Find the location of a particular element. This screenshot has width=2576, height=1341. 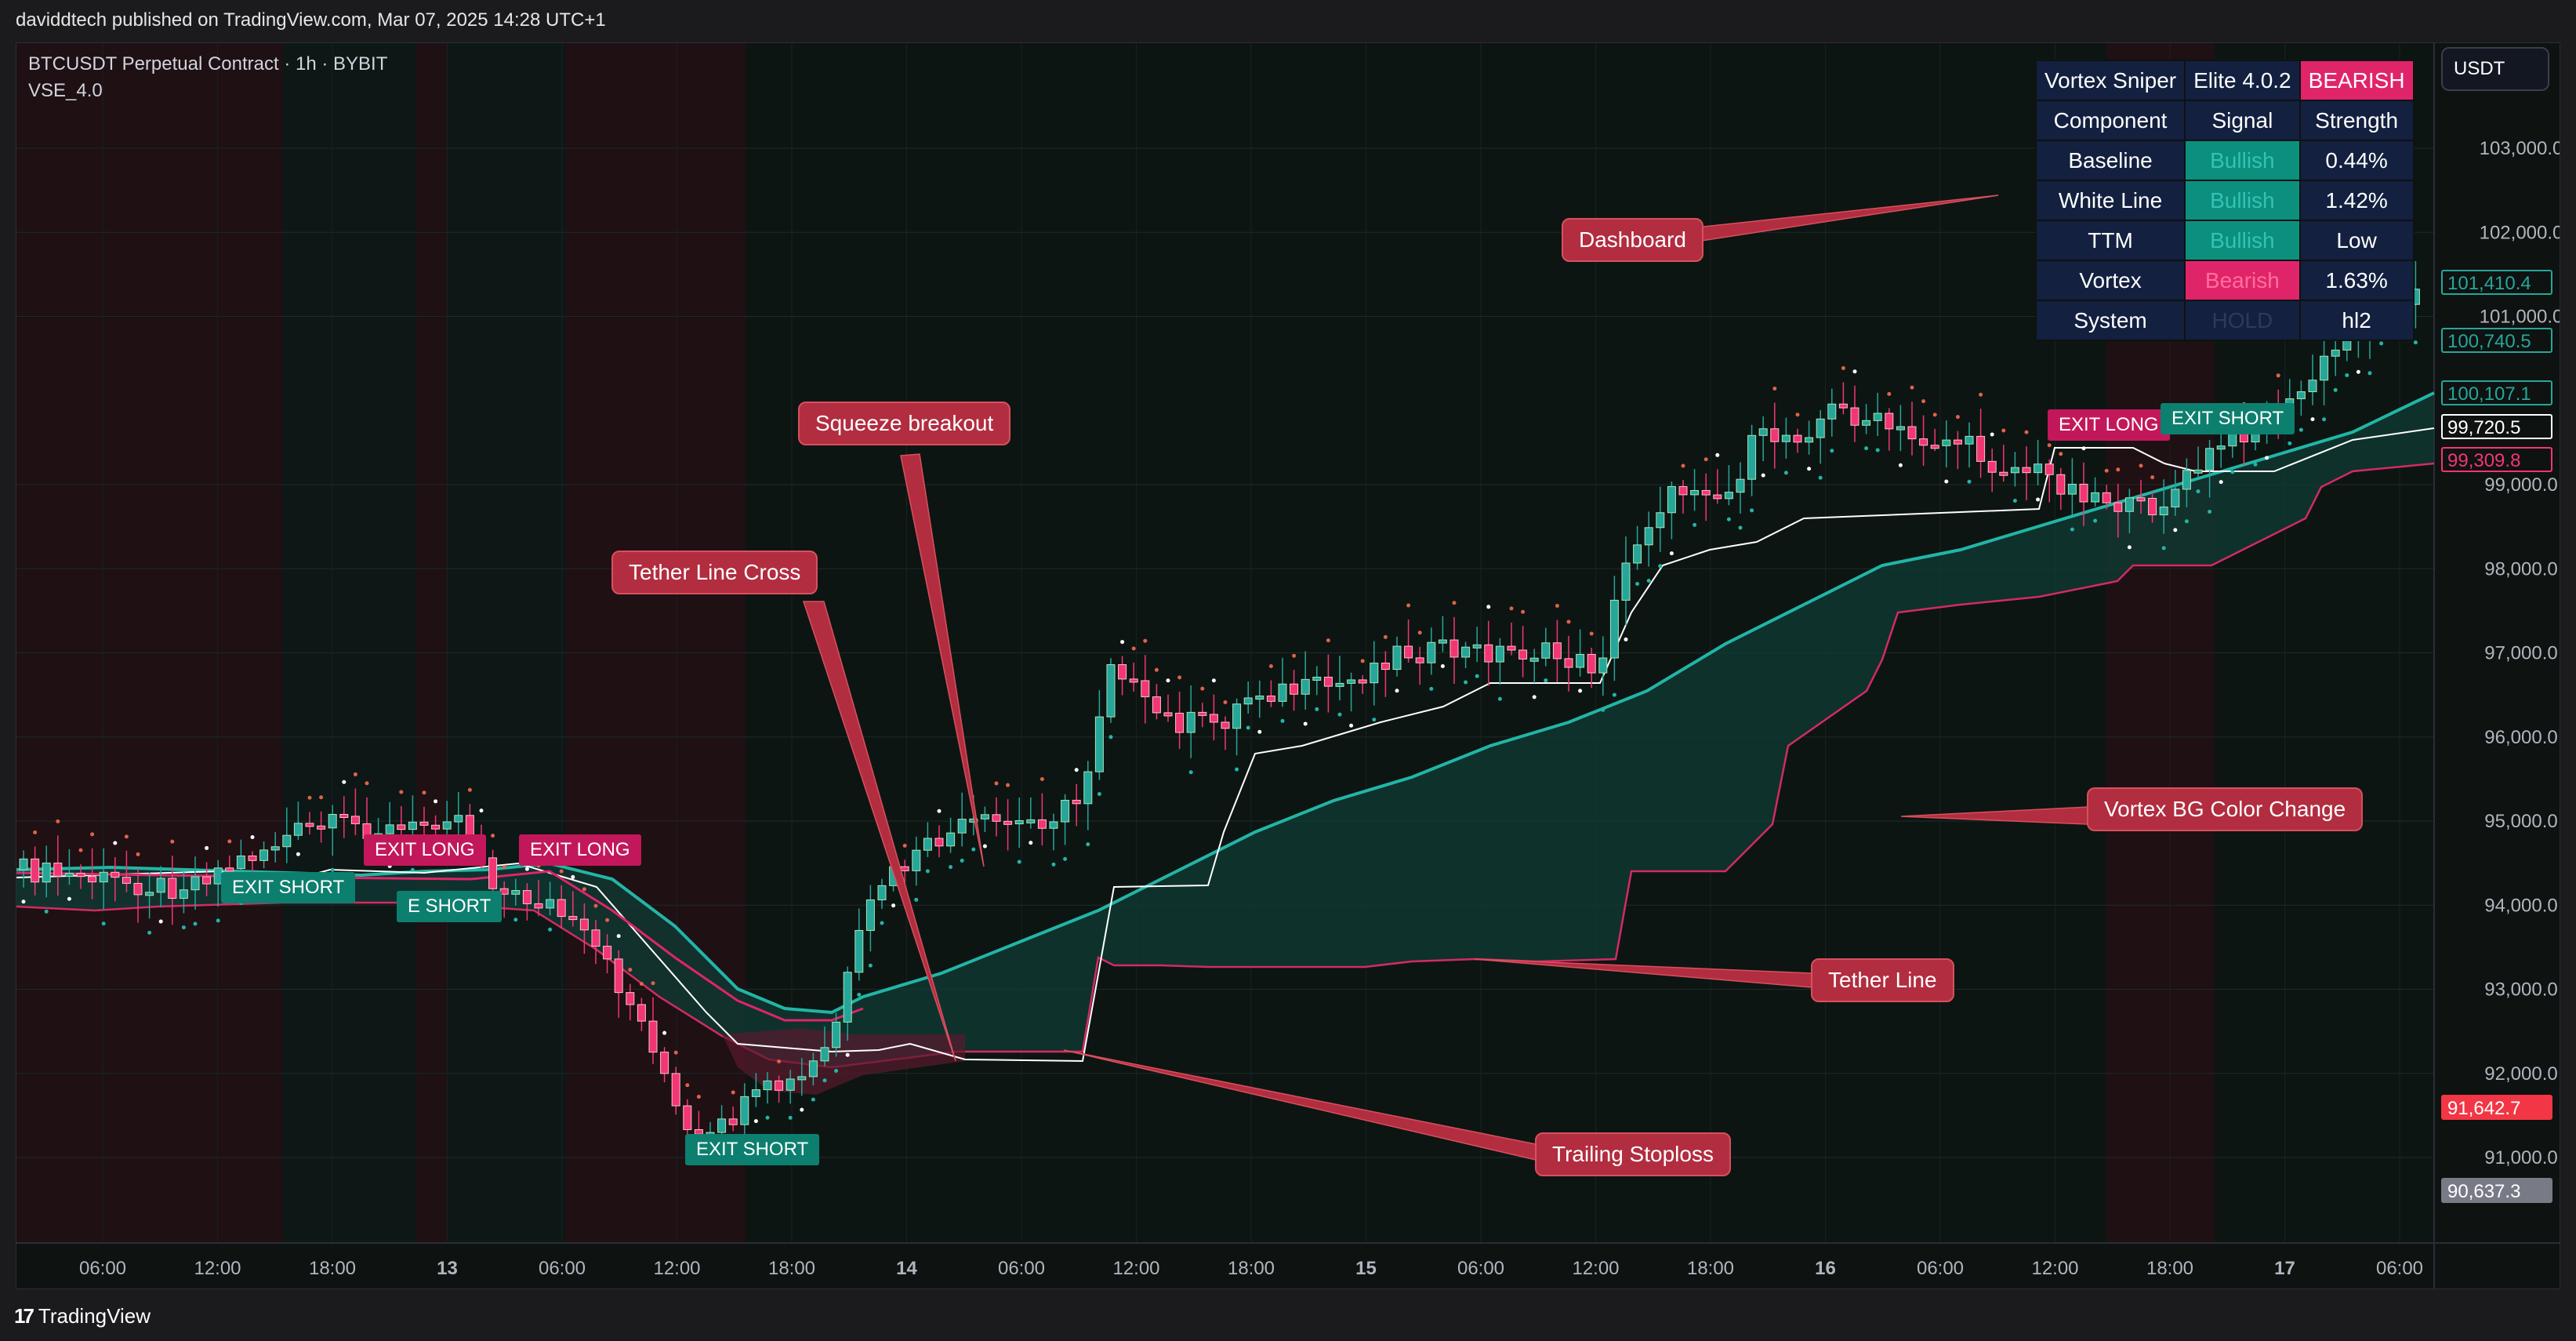

x-axis-label: 06:00 is located at coordinates (103, 1268).